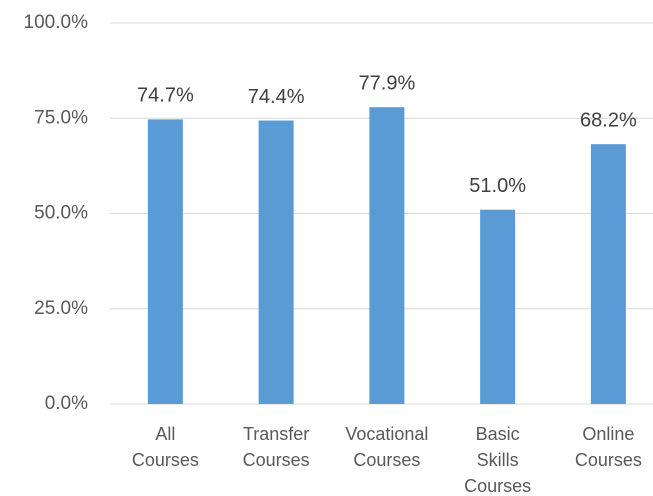 The width and height of the screenshot is (653, 496). Describe the element at coordinates (497, 460) in the screenshot. I see `x-tick-label: Basic Skills Courses` at that location.